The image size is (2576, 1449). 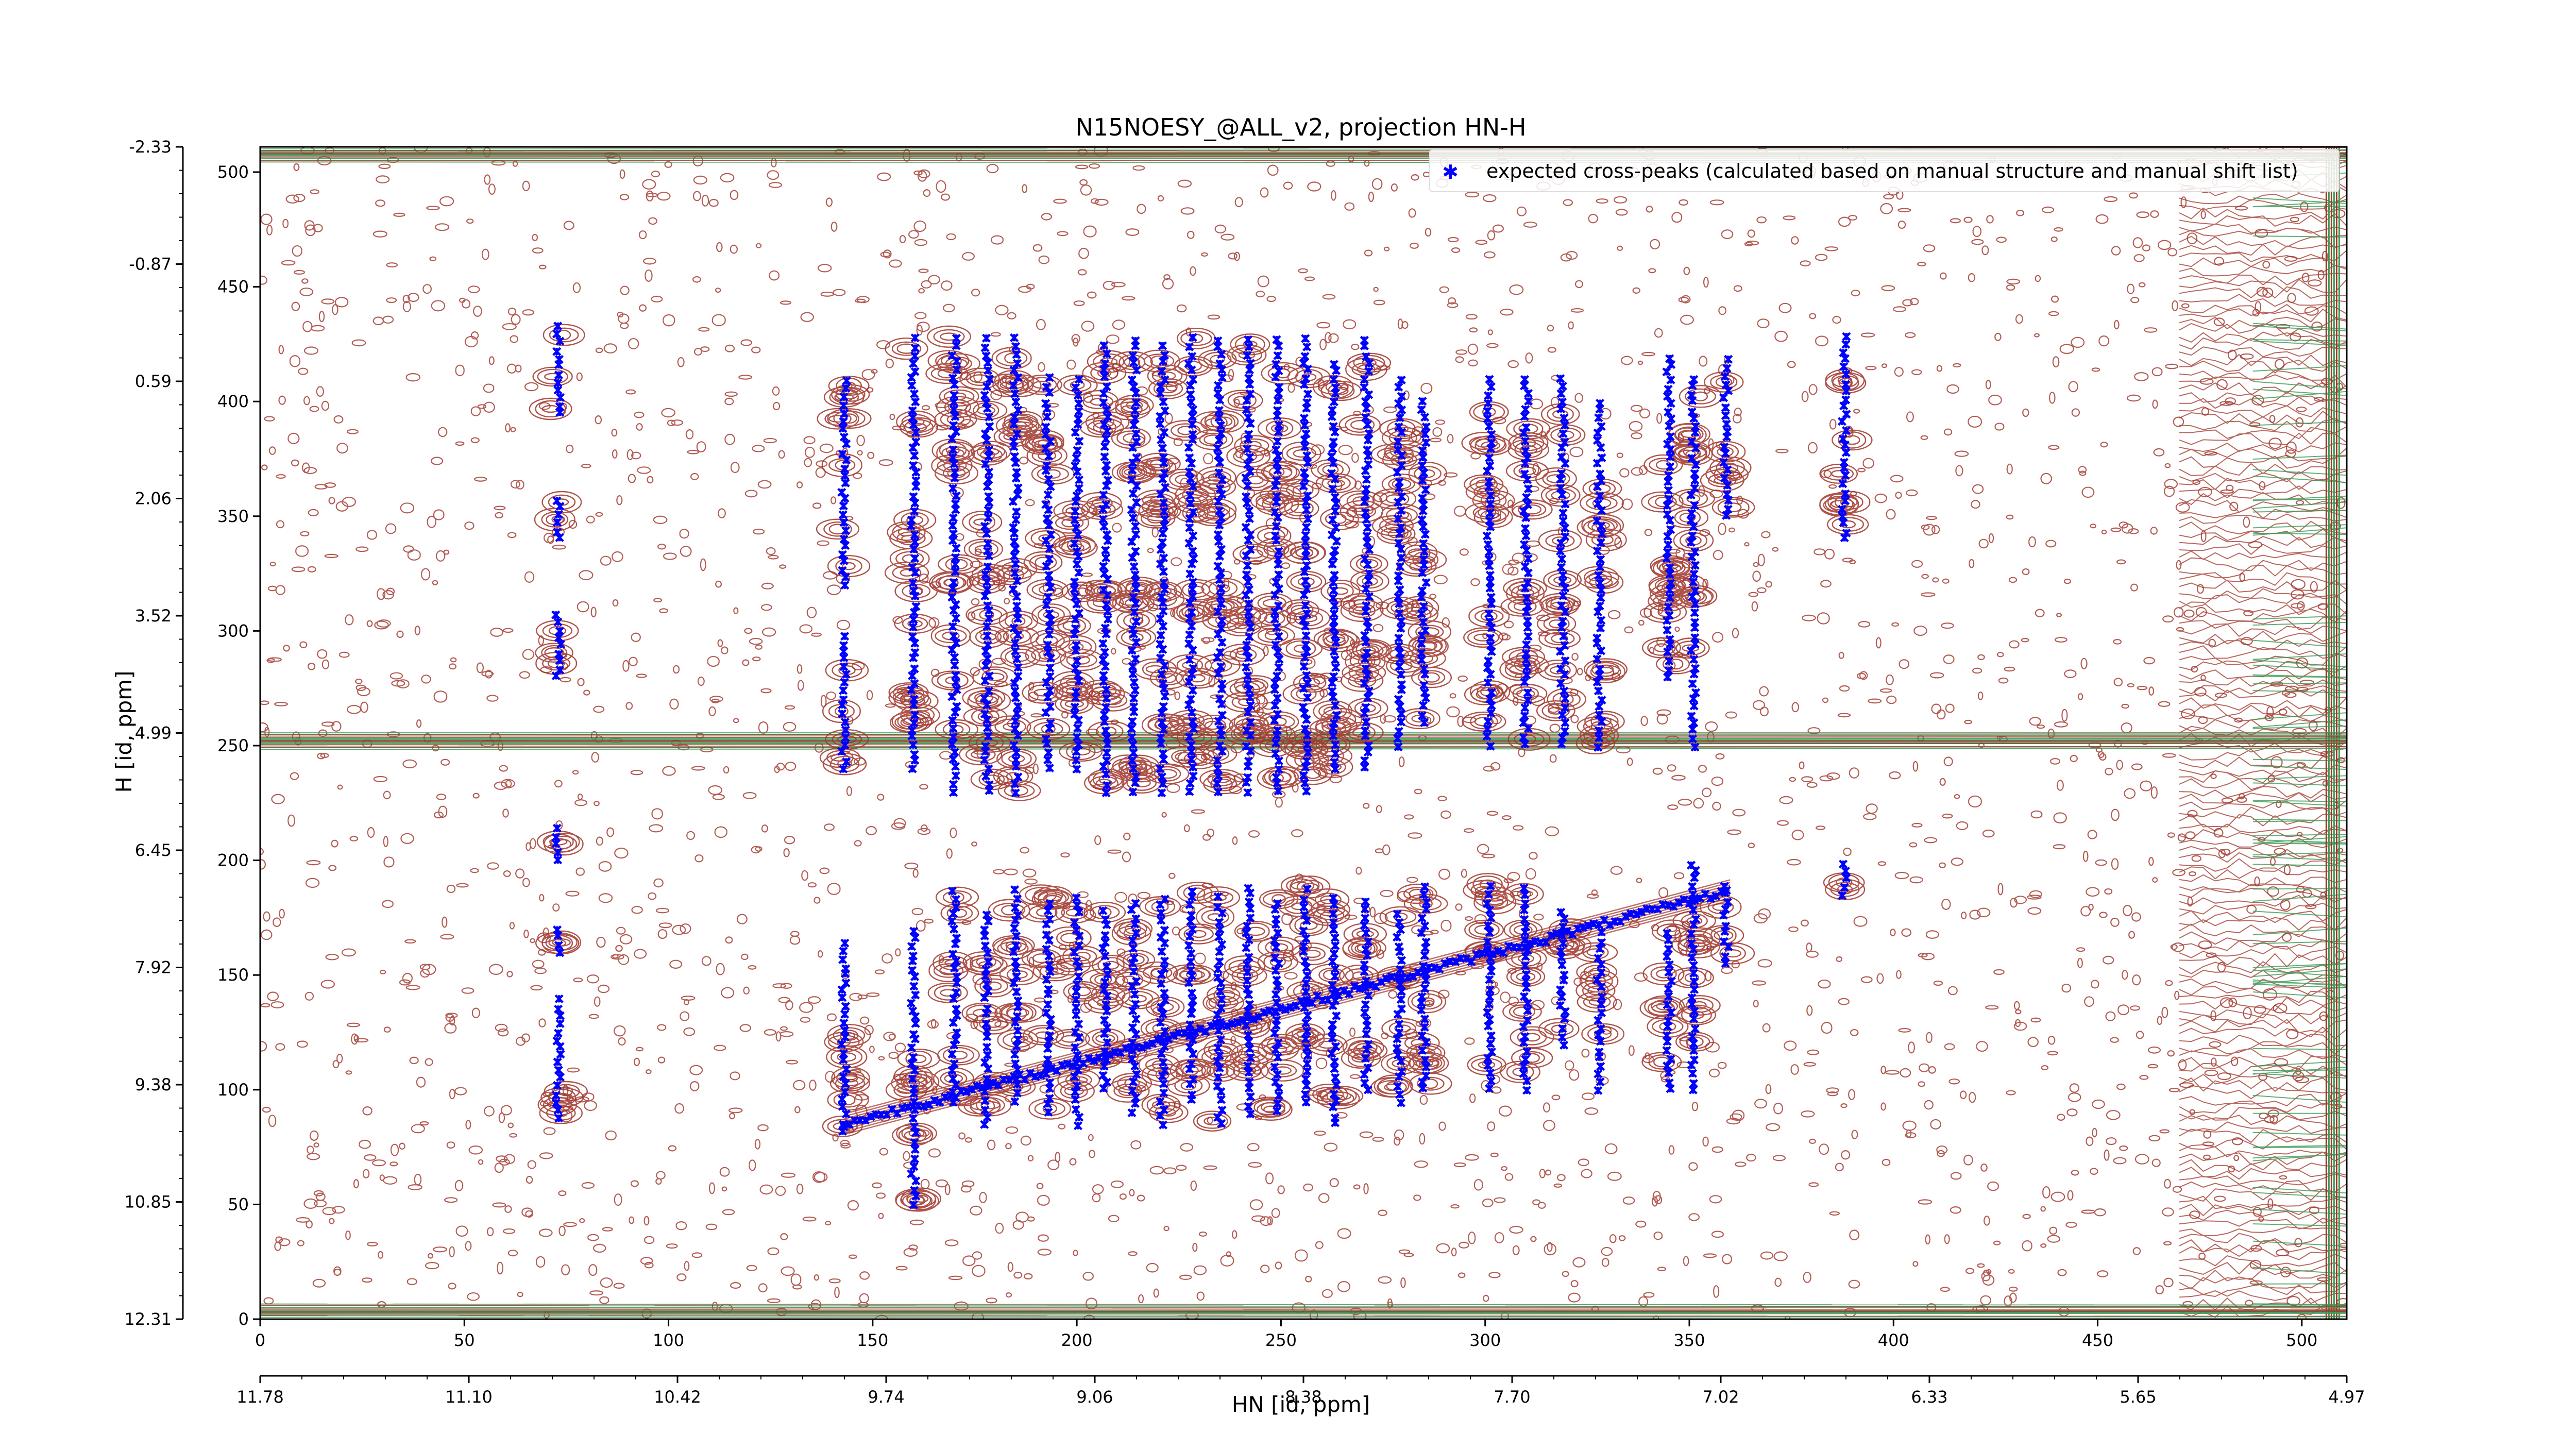 I want to click on y-tick-label: 400, so click(x=233, y=401).